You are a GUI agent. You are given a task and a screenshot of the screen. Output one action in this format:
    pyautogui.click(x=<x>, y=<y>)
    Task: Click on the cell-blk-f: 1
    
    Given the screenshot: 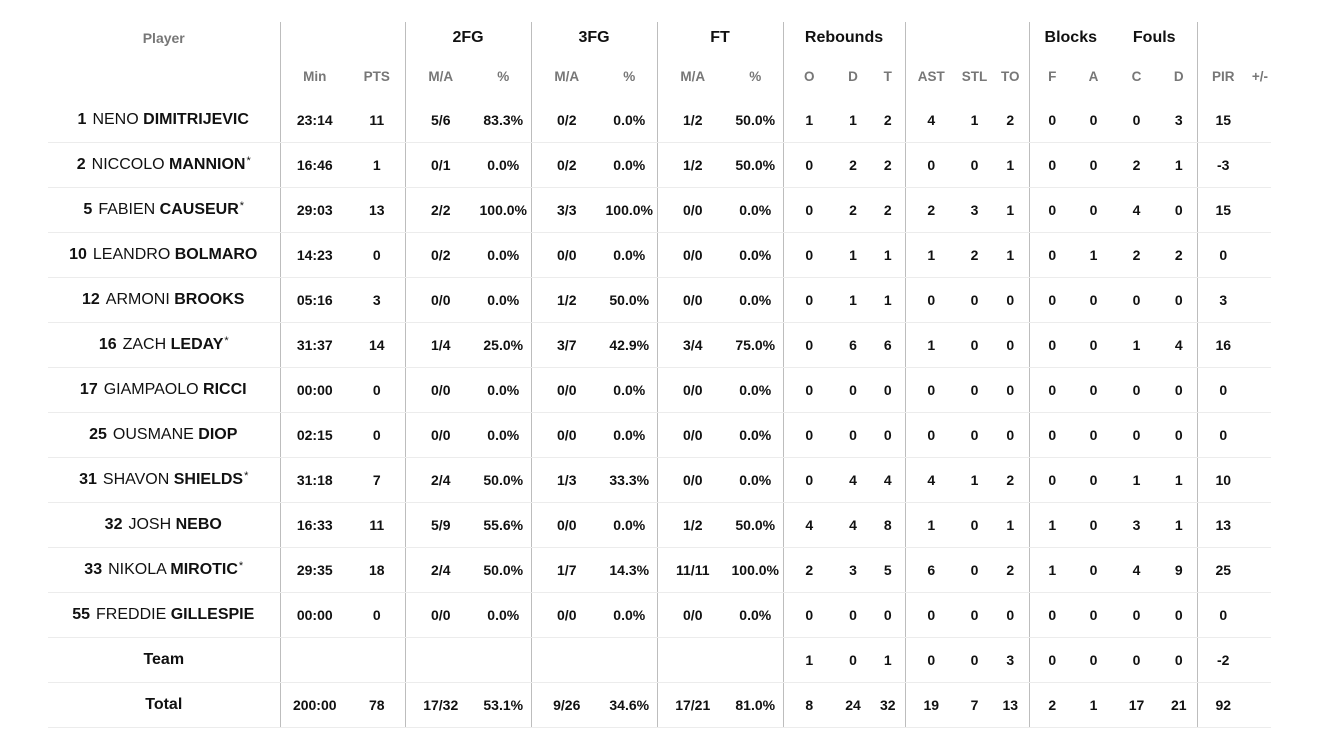 What is the action you would take?
    pyautogui.click(x=1051, y=525)
    